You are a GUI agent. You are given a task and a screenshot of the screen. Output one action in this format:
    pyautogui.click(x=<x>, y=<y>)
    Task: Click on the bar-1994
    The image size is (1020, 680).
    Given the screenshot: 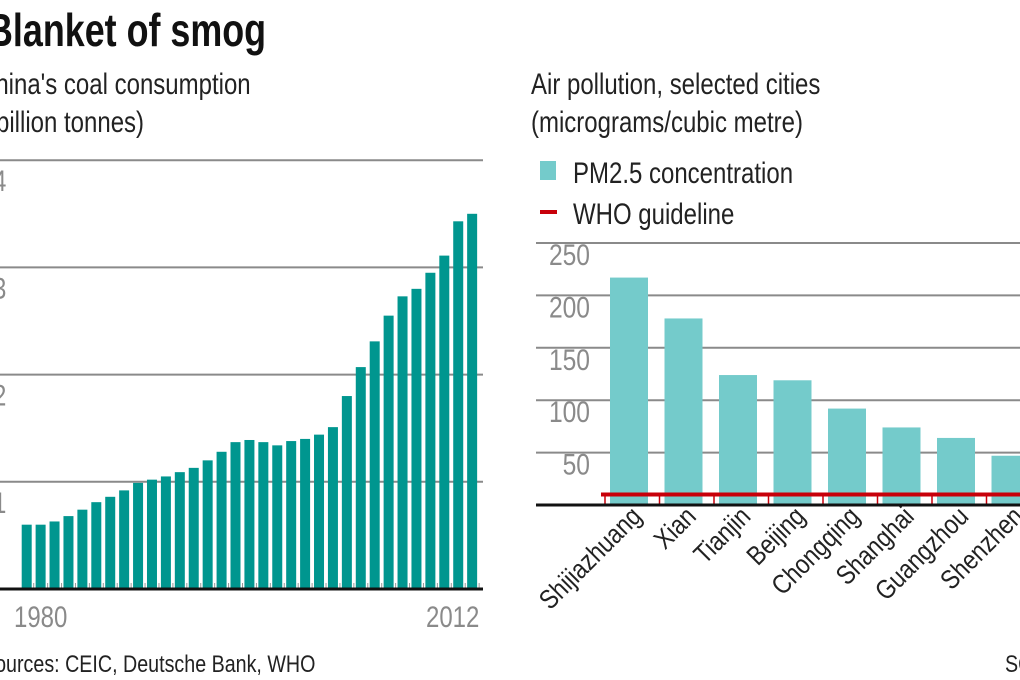 What is the action you would take?
    pyautogui.click(x=221, y=520)
    